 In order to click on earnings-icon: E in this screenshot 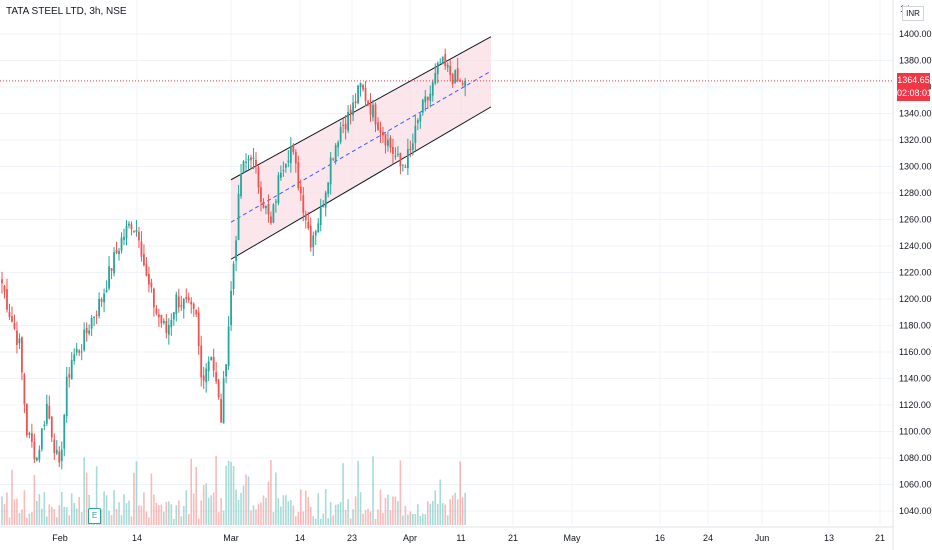, I will do `click(94, 516)`.